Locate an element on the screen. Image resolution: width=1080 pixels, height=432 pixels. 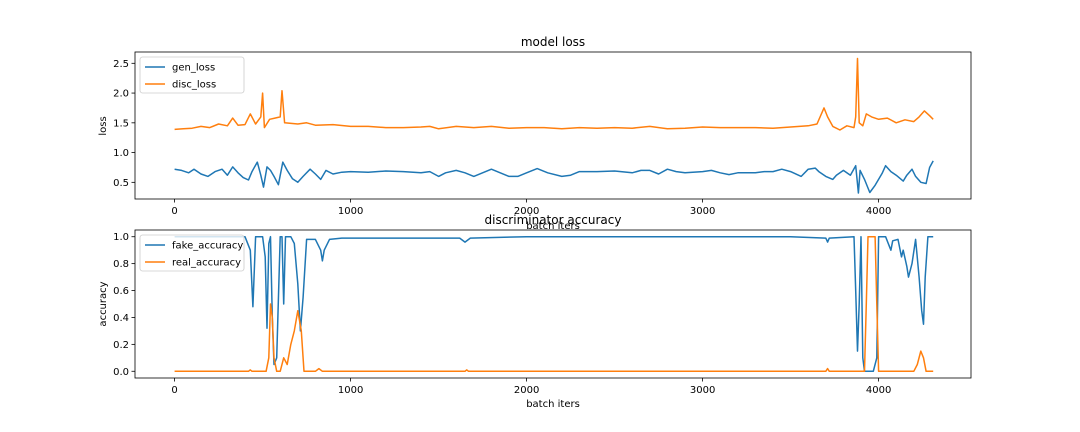
y-tick-label: 0.2 is located at coordinates (121, 345).